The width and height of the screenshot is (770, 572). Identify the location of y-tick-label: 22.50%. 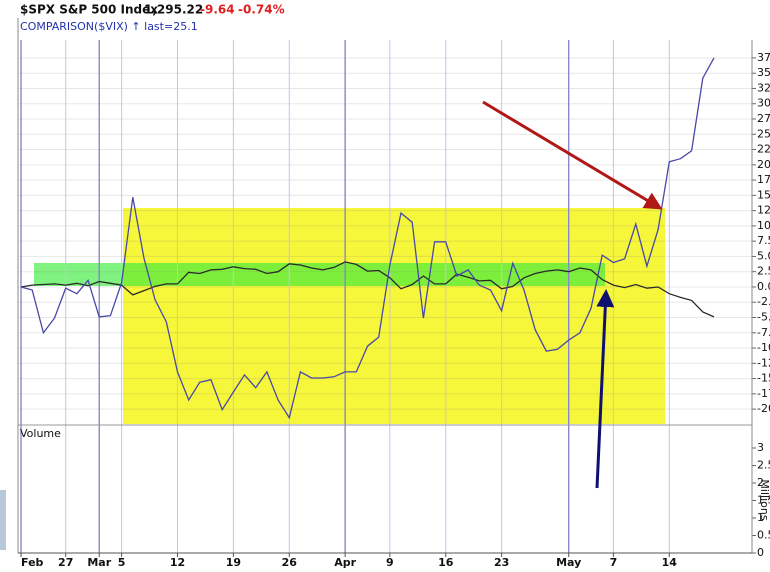
(763, 149).